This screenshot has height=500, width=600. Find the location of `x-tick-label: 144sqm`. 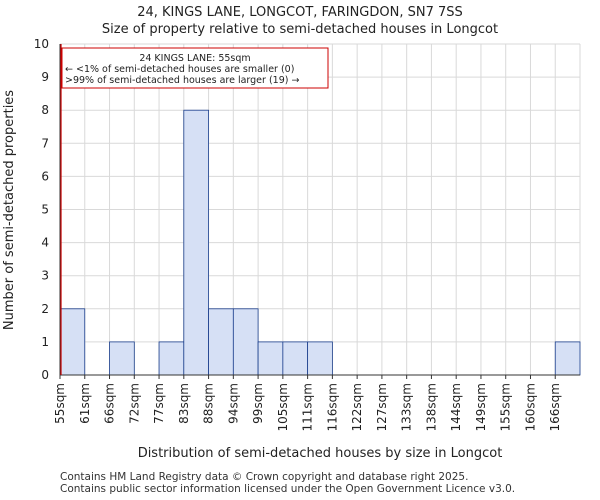

x-tick-label: 144sqm is located at coordinates (456, 407).